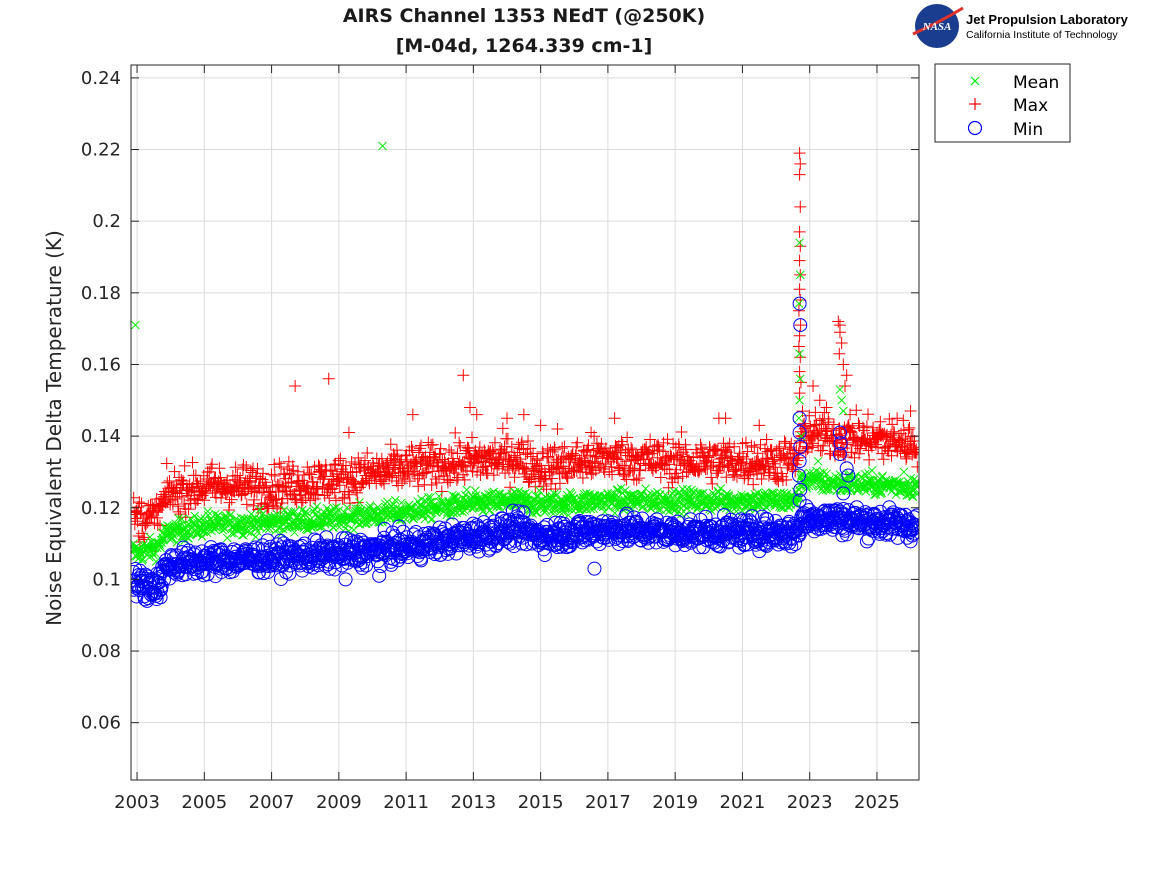 The width and height of the screenshot is (1167, 875). Describe the element at coordinates (101, 651) in the screenshot. I see `y-tick-label: 0.08` at that location.